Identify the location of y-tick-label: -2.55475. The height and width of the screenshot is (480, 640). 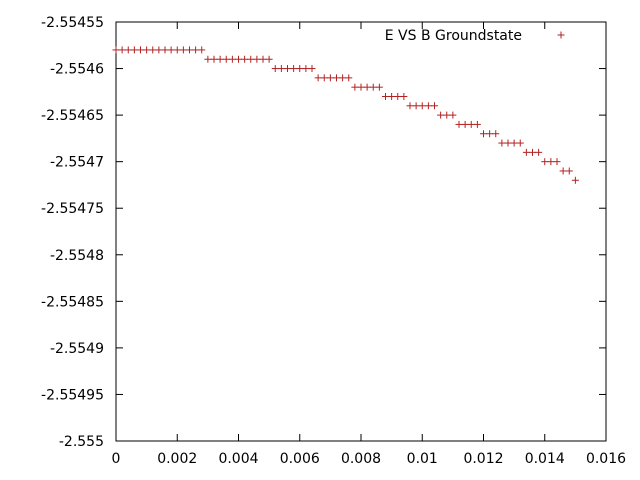
(72, 209).